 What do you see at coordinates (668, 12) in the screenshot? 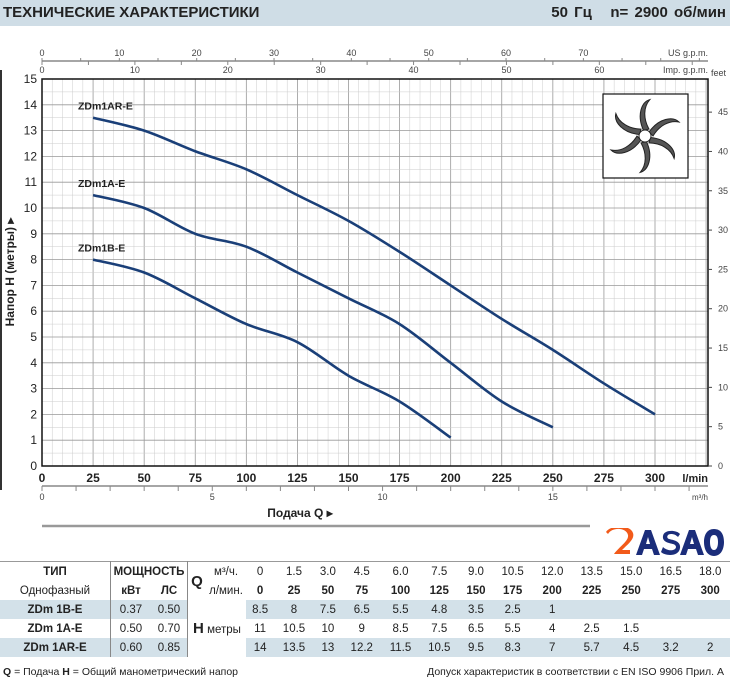
I see `speed: n= 2900 об/мин` at bounding box center [668, 12].